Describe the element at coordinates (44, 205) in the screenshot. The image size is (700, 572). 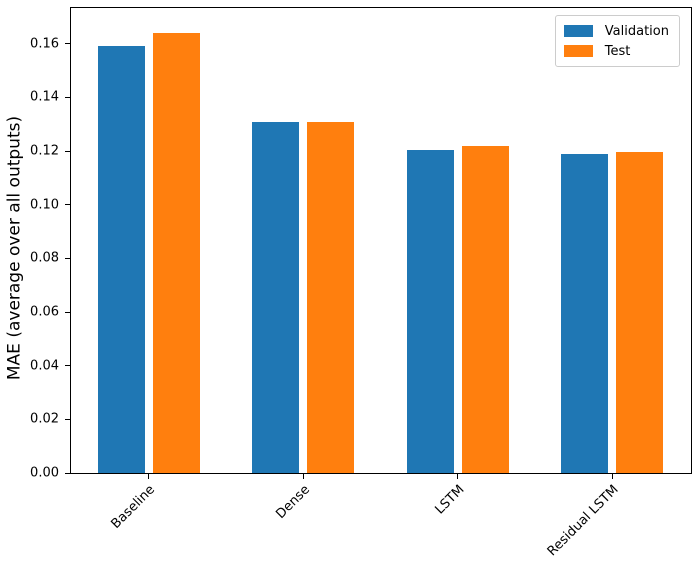
I see `y-tick-label: 0.10` at that location.